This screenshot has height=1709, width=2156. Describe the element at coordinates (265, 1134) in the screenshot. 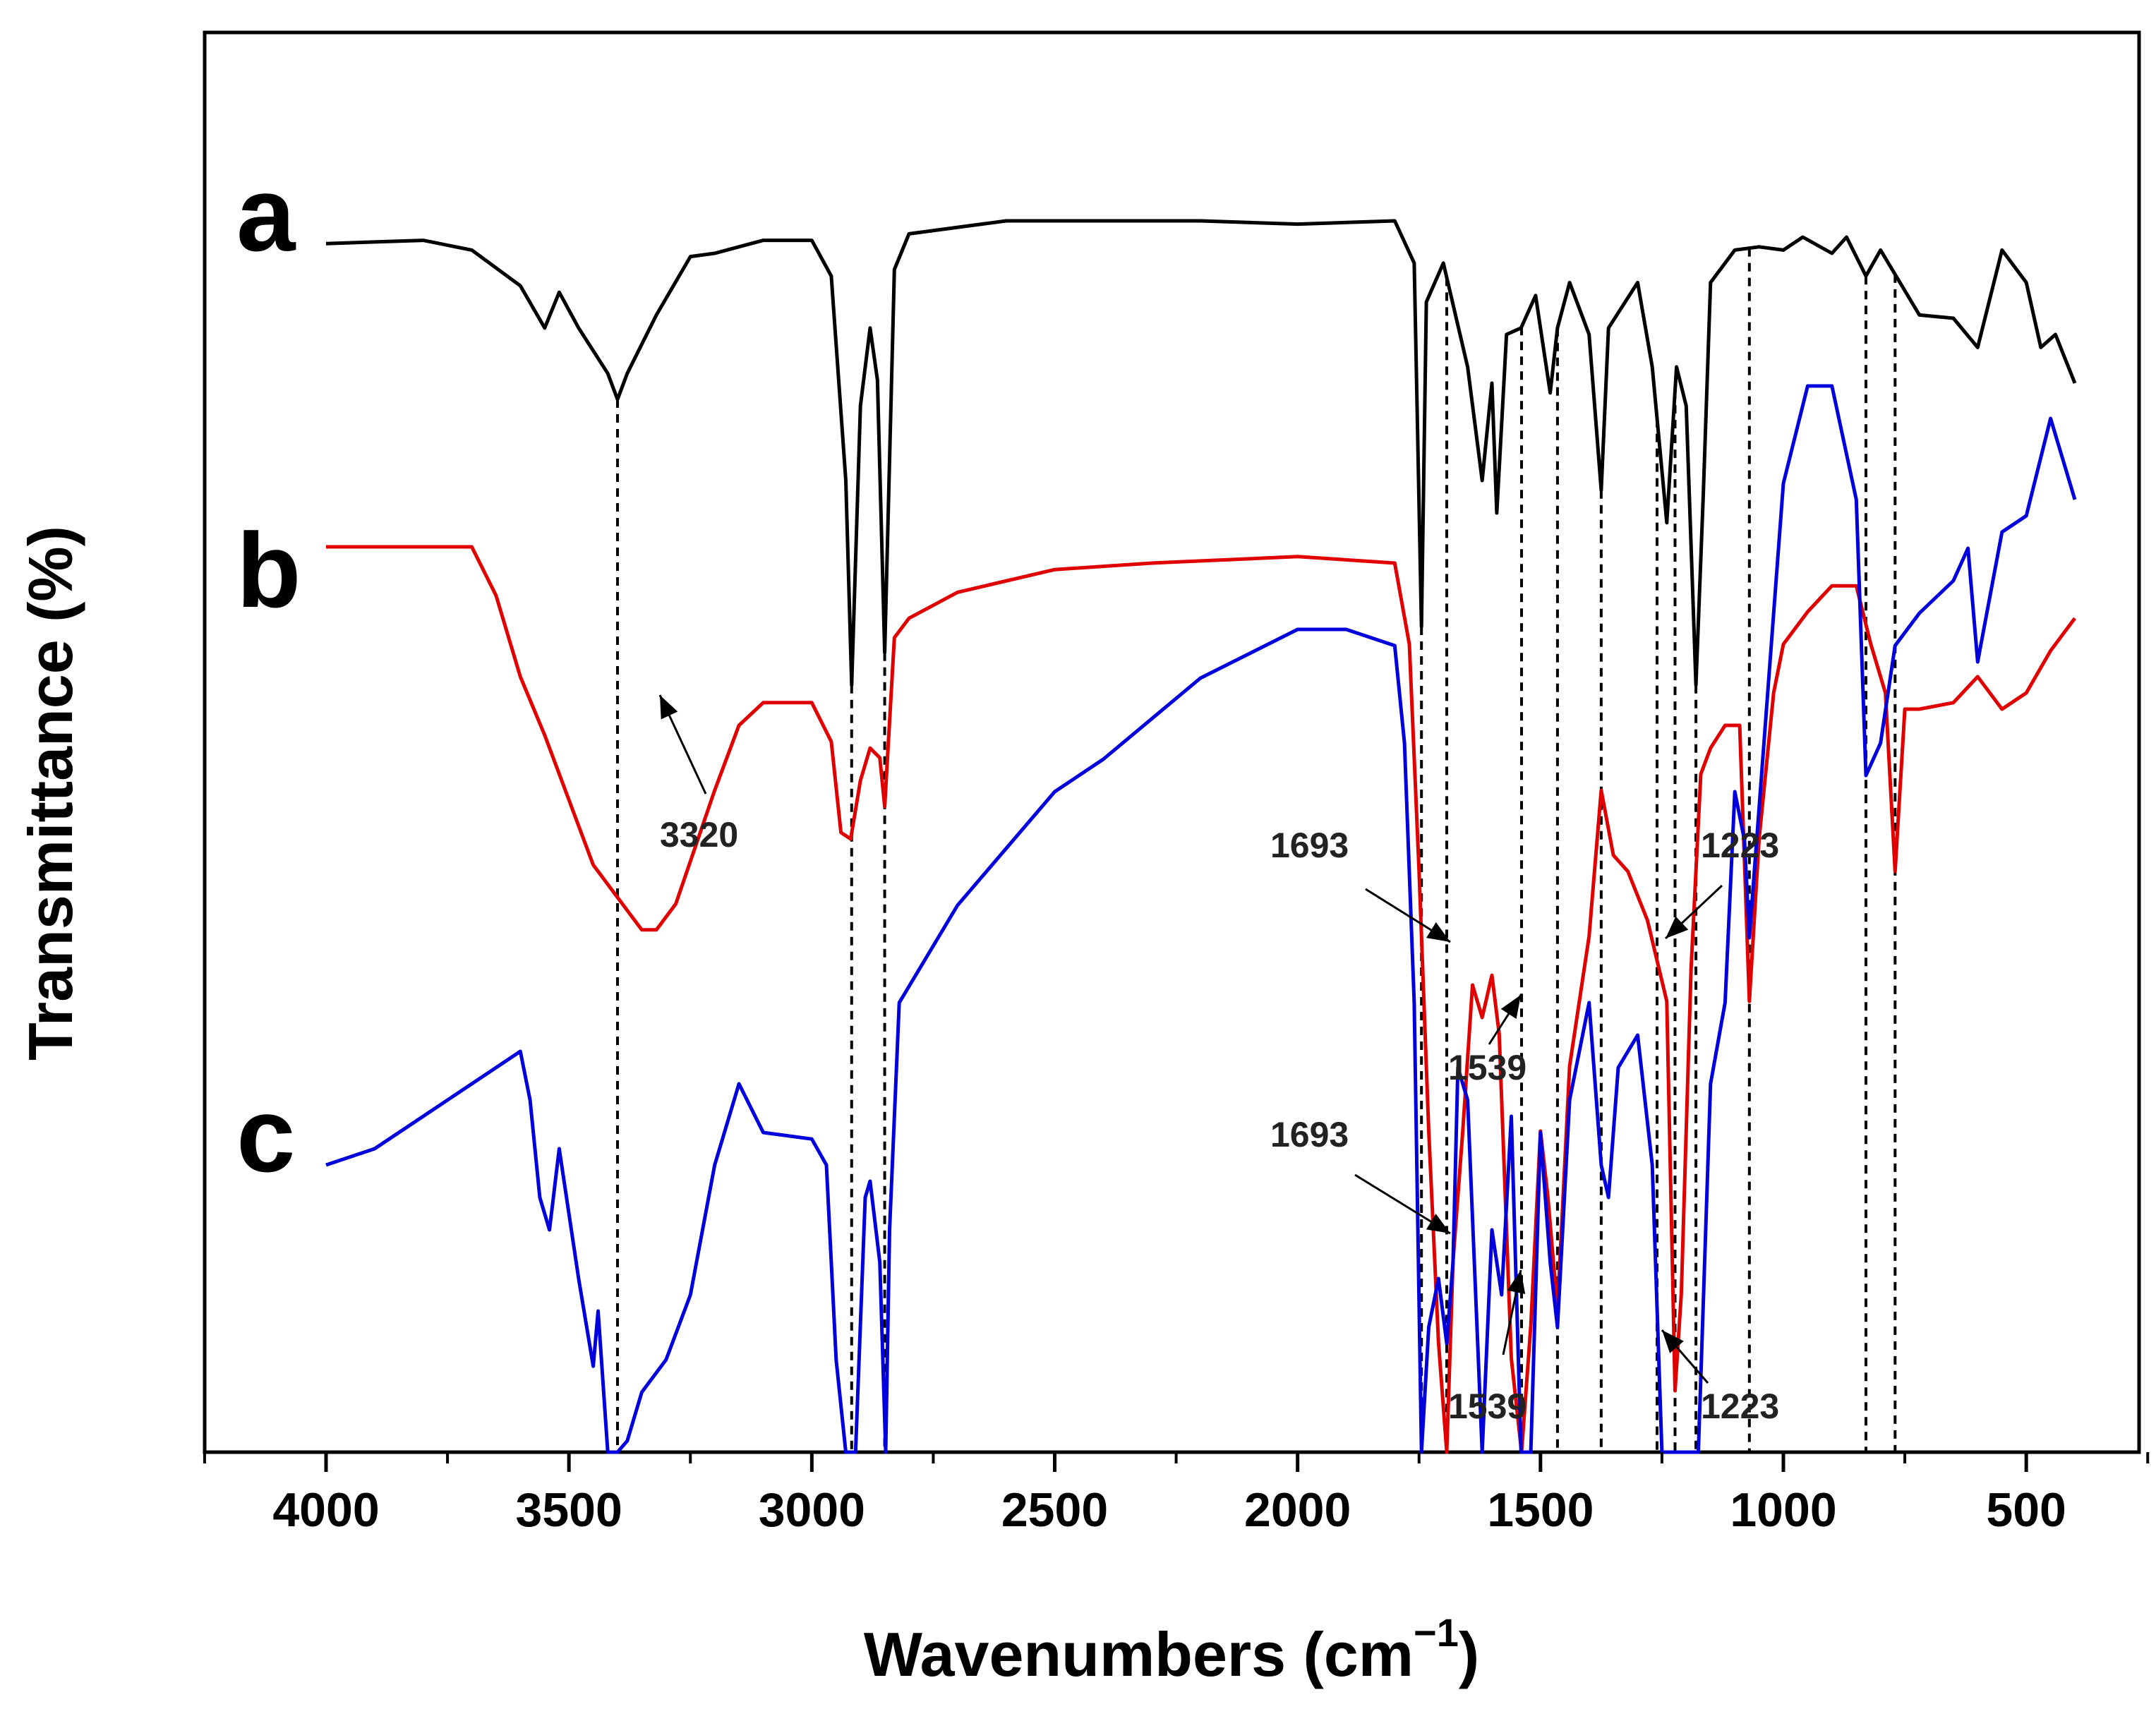

I see `series-letter-c: c` at that location.